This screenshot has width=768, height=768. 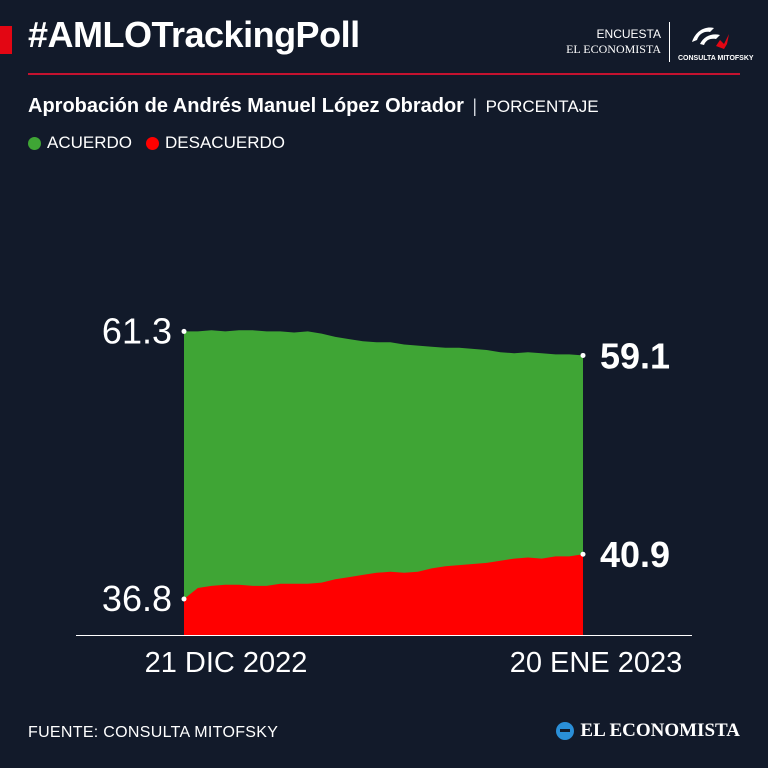 What do you see at coordinates (225, 142) in the screenshot?
I see `legend-label-desacuerdo: DESACUERDO` at bounding box center [225, 142].